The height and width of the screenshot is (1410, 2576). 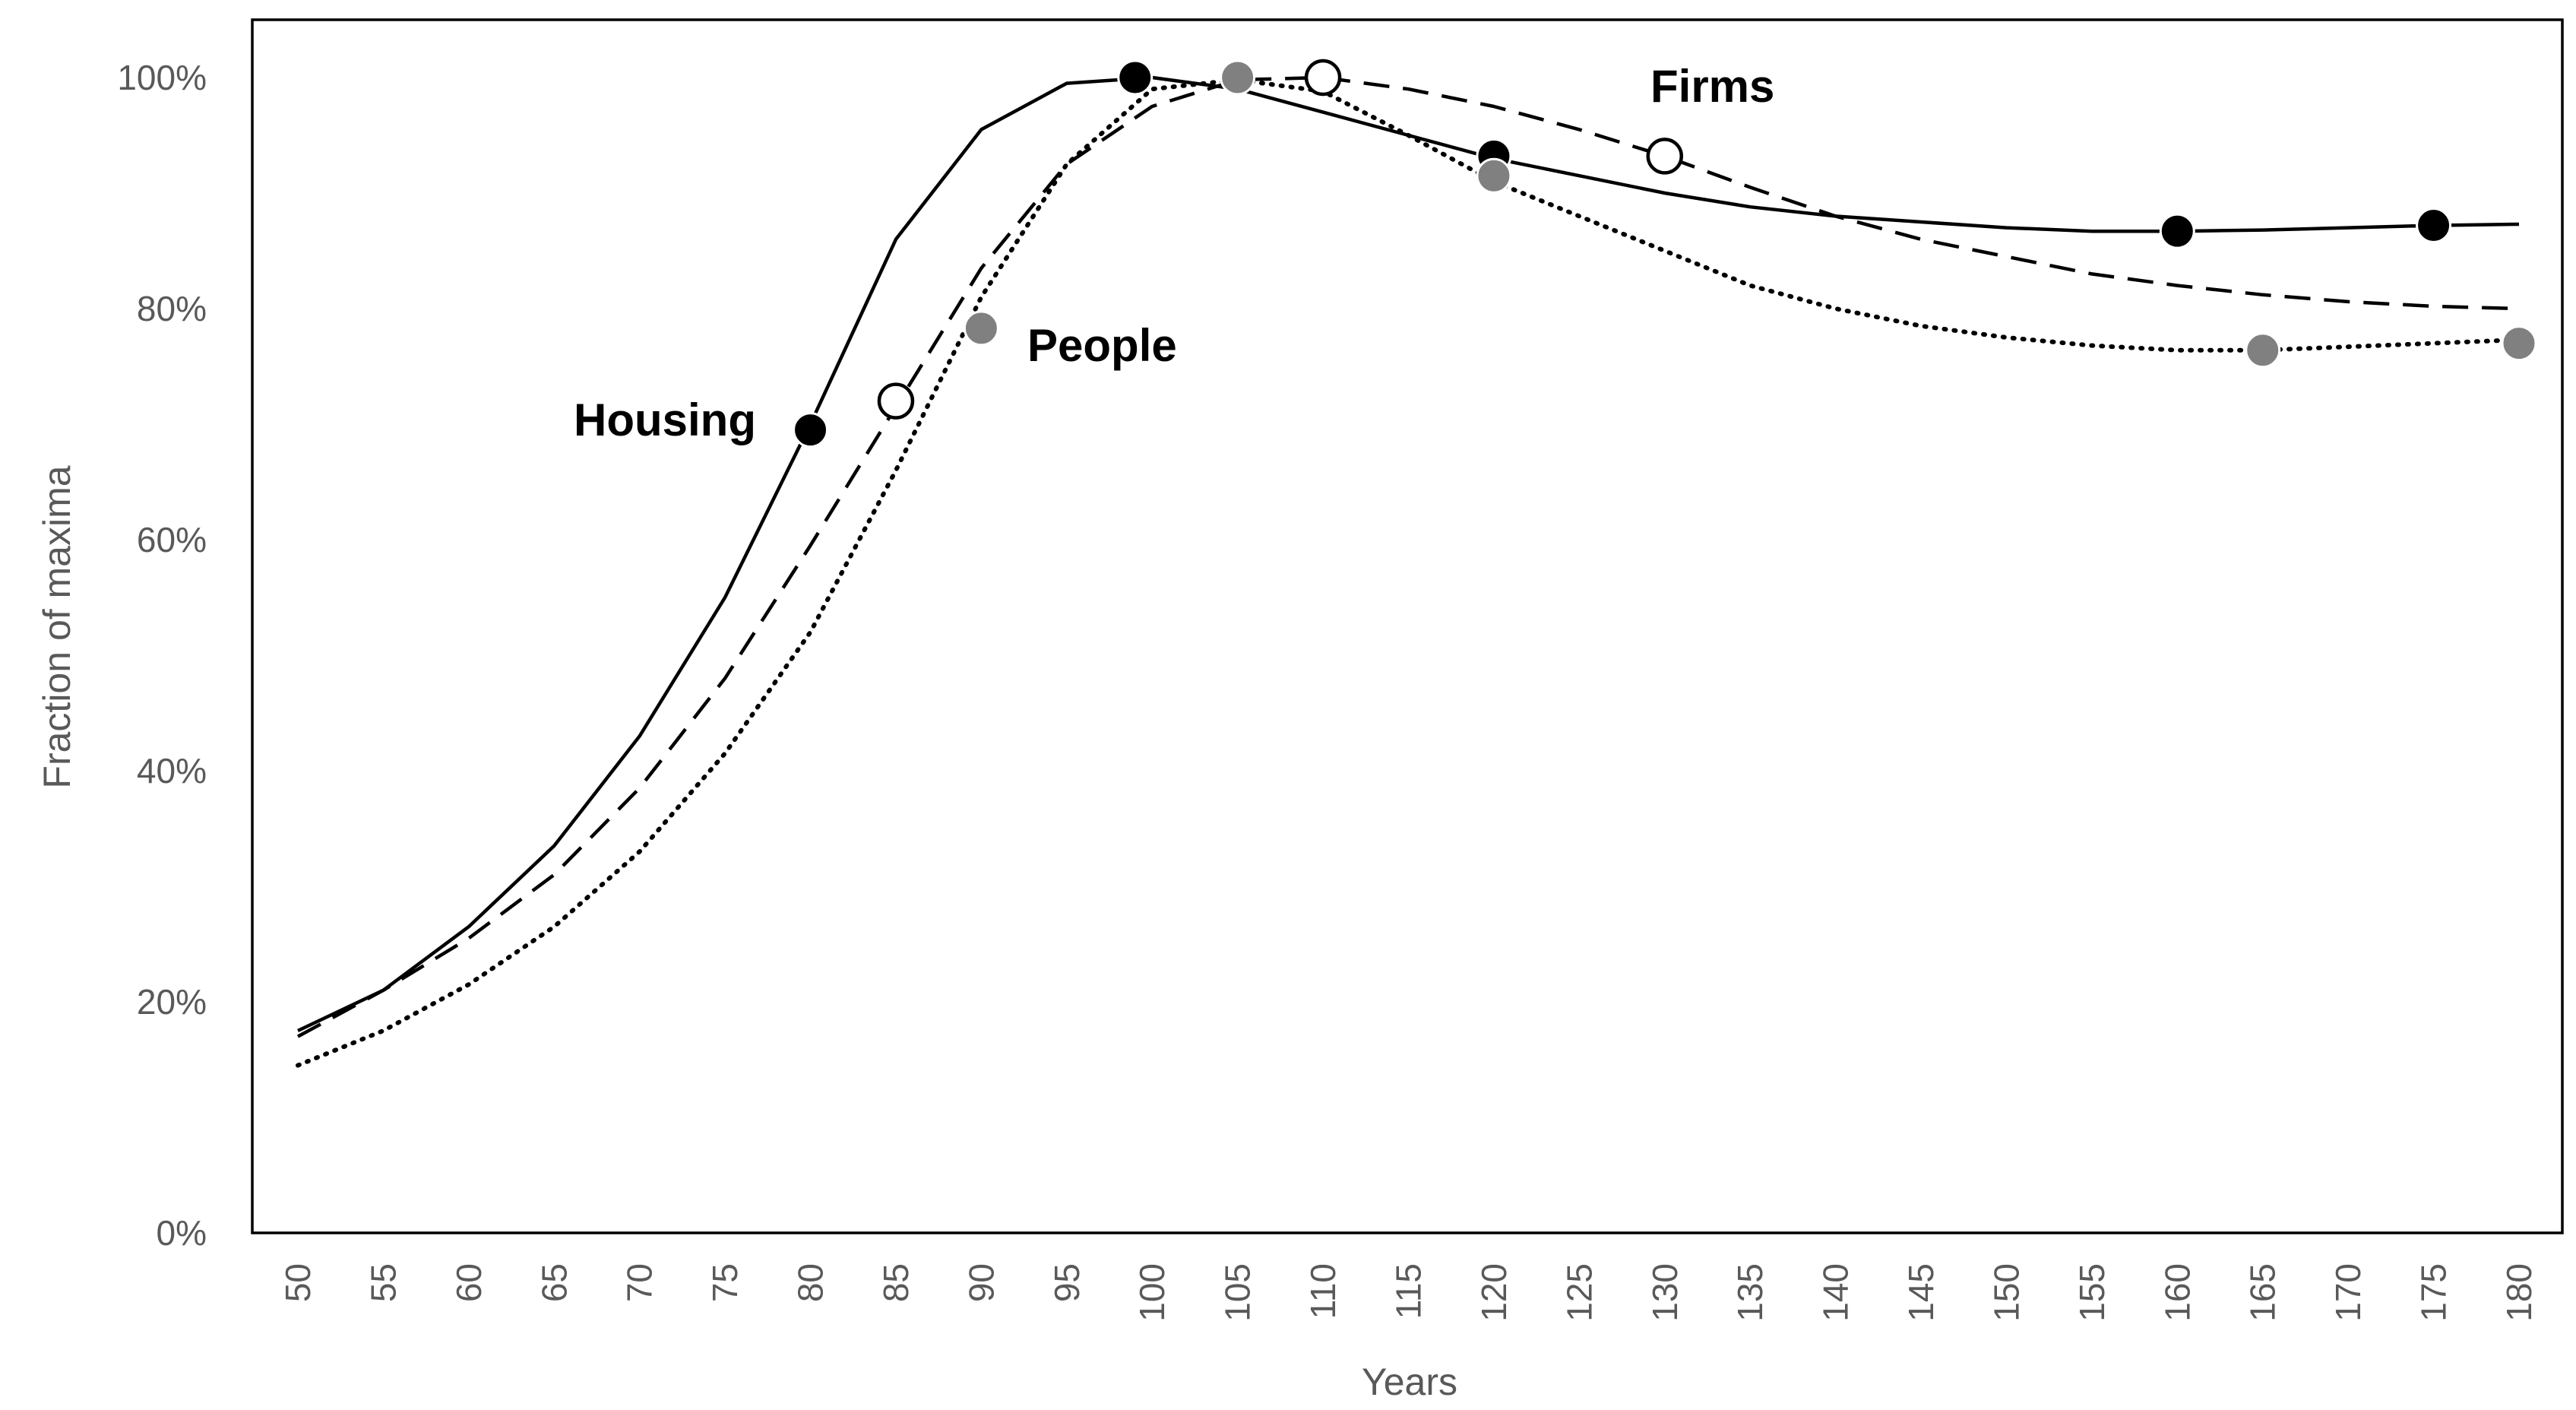 What do you see at coordinates (1921, 1292) in the screenshot?
I see `x-tick-label: 145` at bounding box center [1921, 1292].